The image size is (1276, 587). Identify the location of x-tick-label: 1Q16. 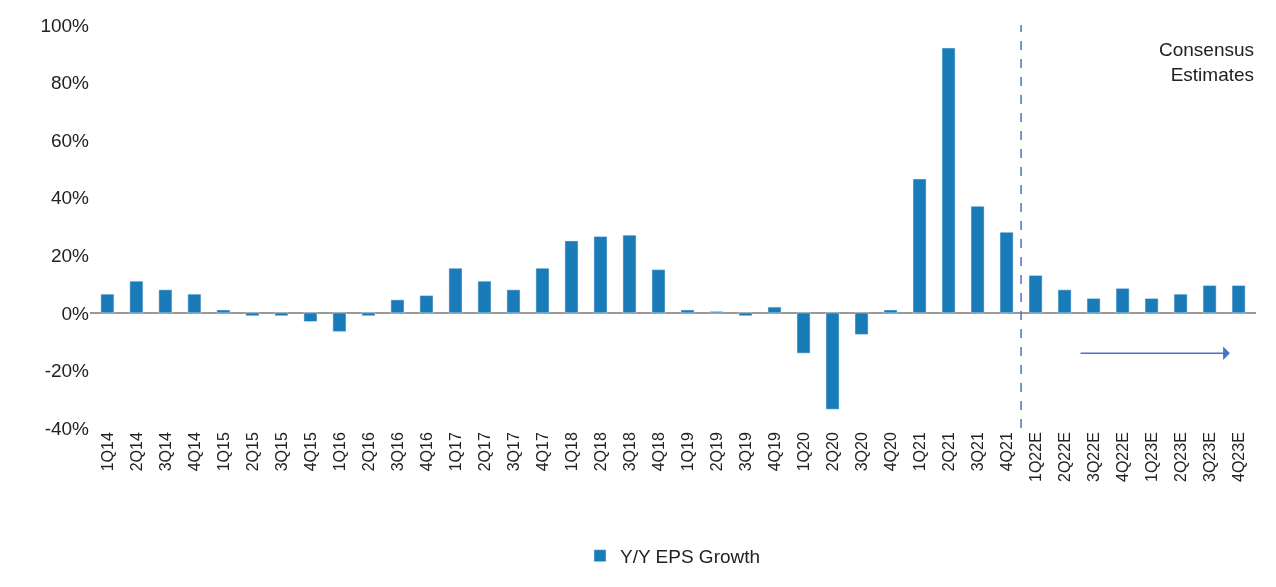
(339, 452).